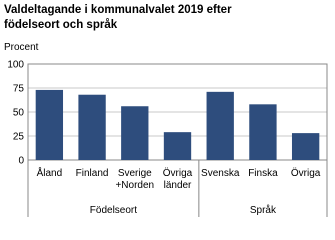 This screenshot has width=335, height=240. Describe the element at coordinates (263, 173) in the screenshot. I see `x-tick-label: Finska` at that location.